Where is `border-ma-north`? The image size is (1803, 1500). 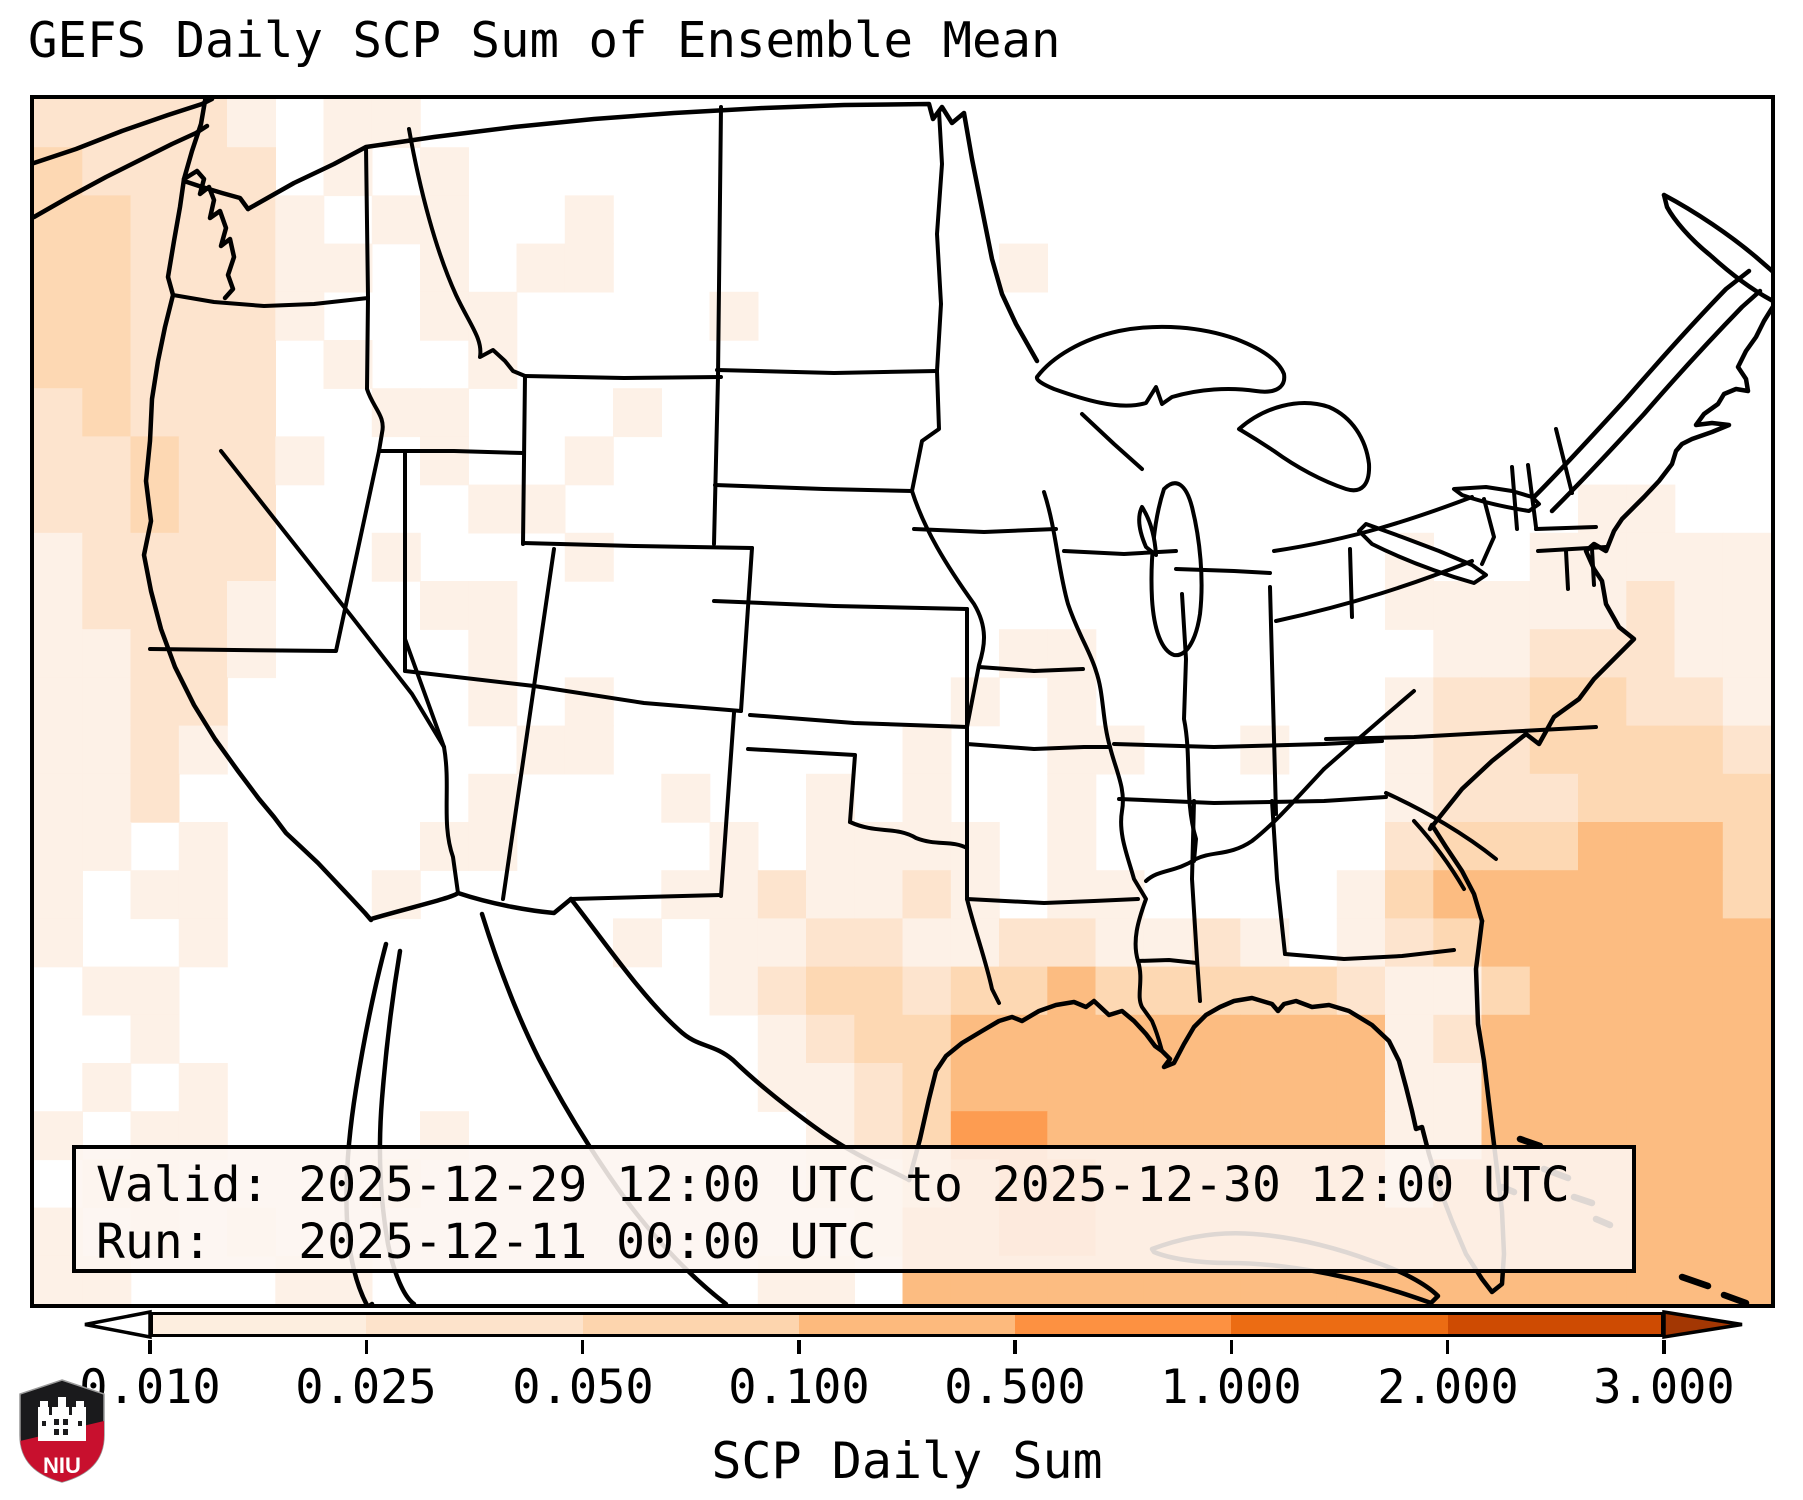
border-ma-north is located at coordinates (1566, 528).